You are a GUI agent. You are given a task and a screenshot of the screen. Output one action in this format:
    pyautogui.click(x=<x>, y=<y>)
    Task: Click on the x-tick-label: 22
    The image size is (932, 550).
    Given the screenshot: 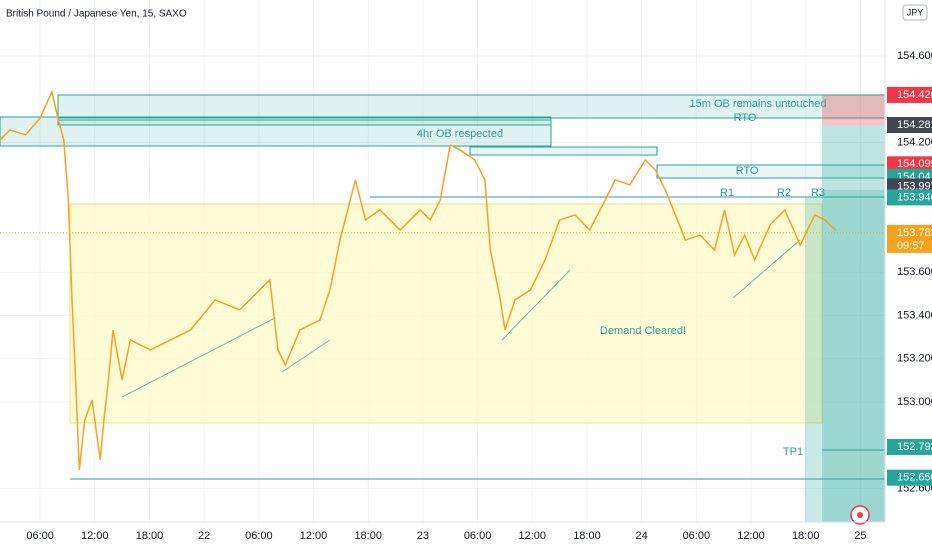 What is the action you would take?
    pyautogui.click(x=204, y=536)
    